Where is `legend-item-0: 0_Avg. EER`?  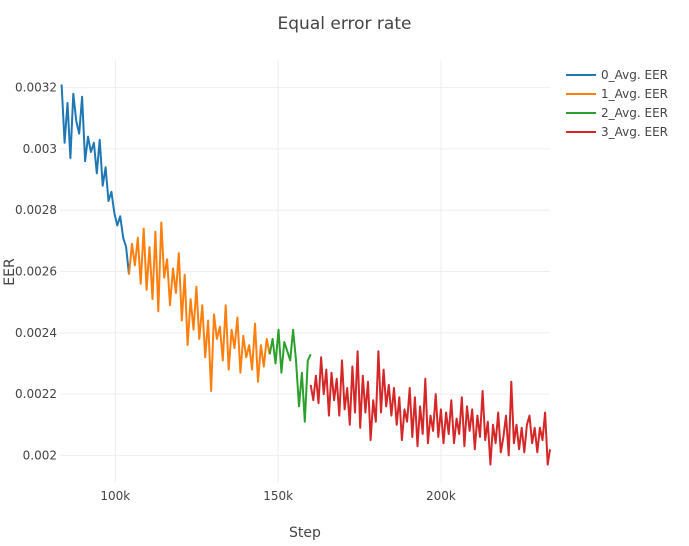
legend-item-0: 0_Avg. EER is located at coordinates (617, 75).